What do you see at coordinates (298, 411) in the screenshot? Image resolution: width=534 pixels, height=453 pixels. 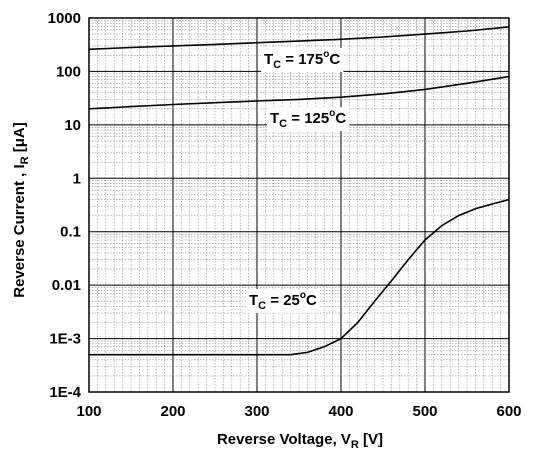 I see `x-tick-labels: 100 200 300 400 500 600` at bounding box center [298, 411].